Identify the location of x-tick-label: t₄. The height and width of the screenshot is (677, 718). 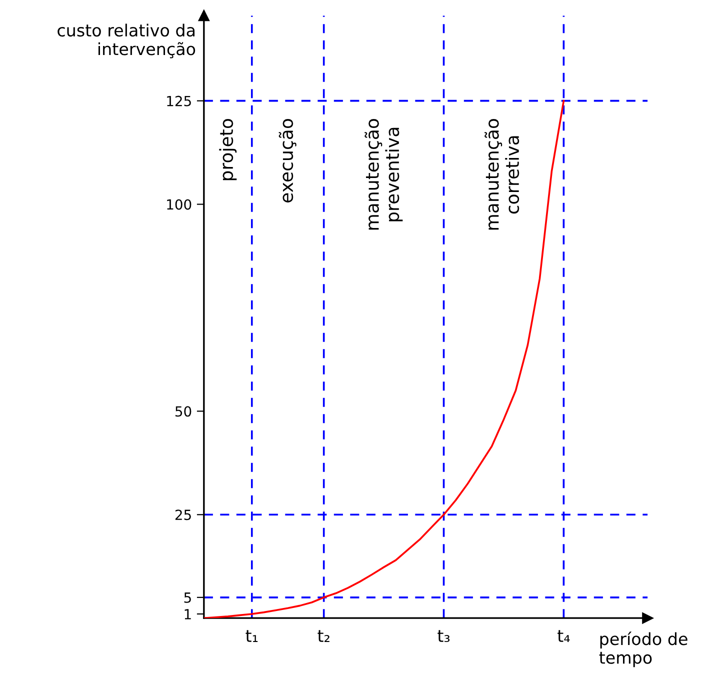
(564, 636).